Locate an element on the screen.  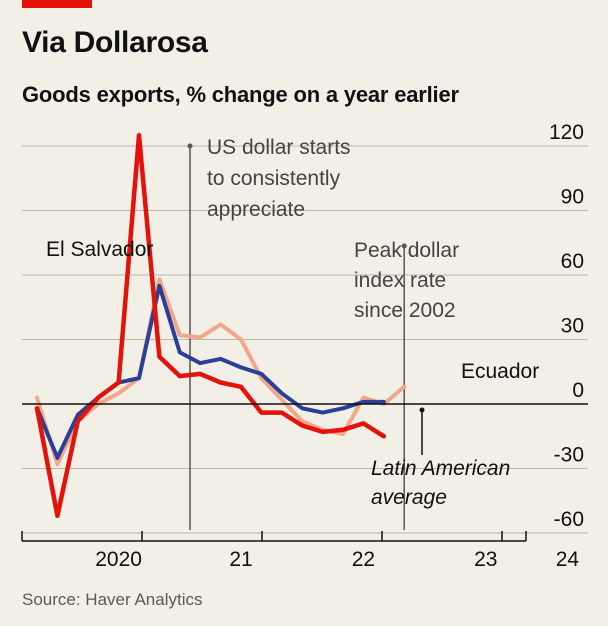
x-tick-label: 22 is located at coordinates (363, 559).